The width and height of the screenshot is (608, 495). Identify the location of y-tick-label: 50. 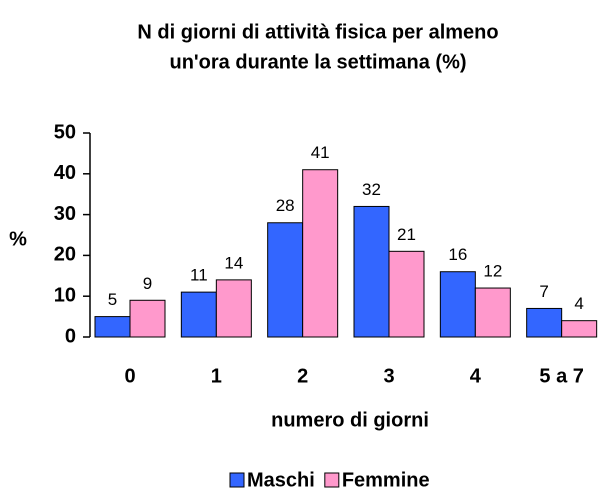
(65, 132).